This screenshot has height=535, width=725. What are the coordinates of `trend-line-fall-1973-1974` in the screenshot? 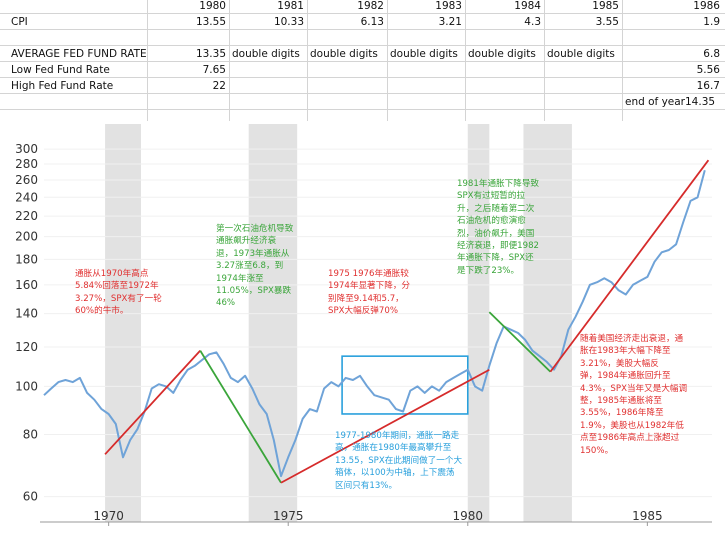 It's located at (240, 417).